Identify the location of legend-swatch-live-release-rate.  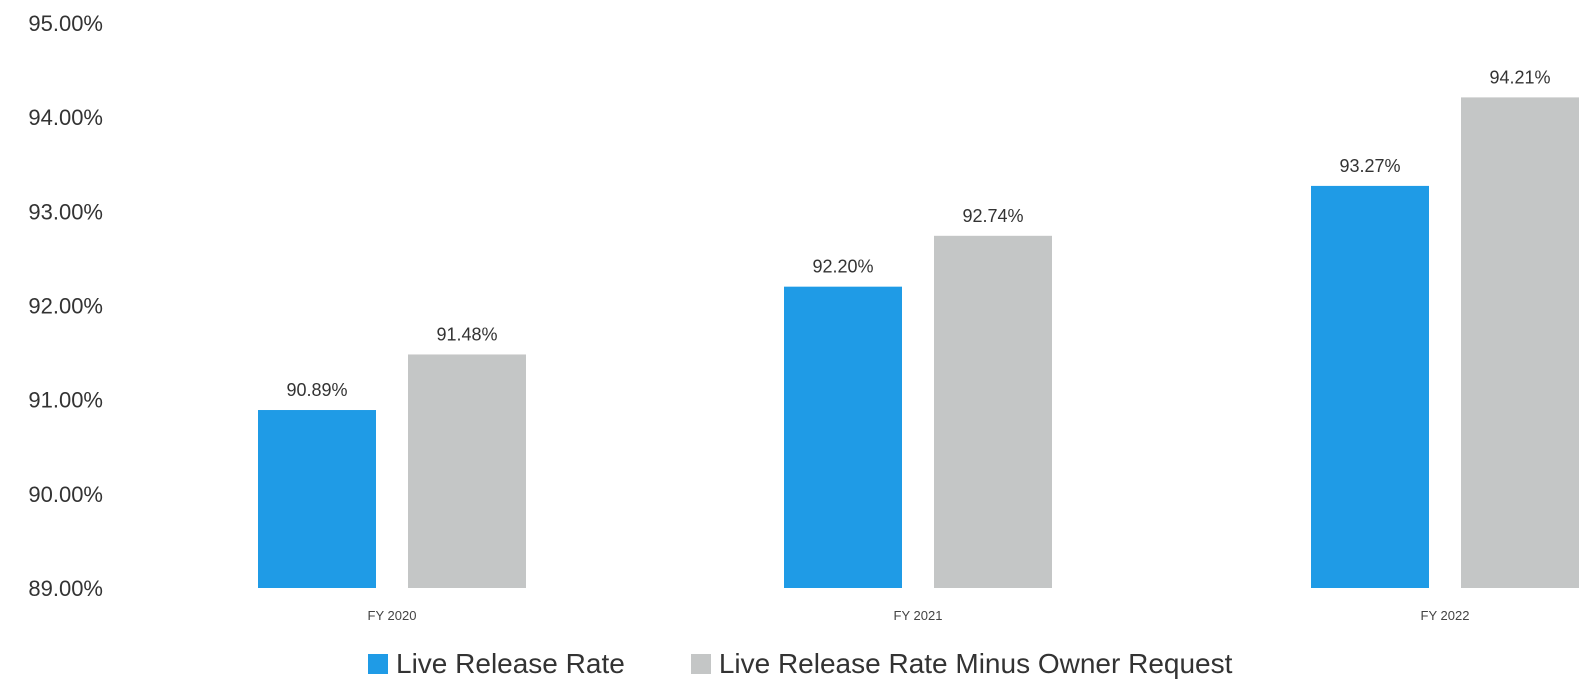
(378, 664).